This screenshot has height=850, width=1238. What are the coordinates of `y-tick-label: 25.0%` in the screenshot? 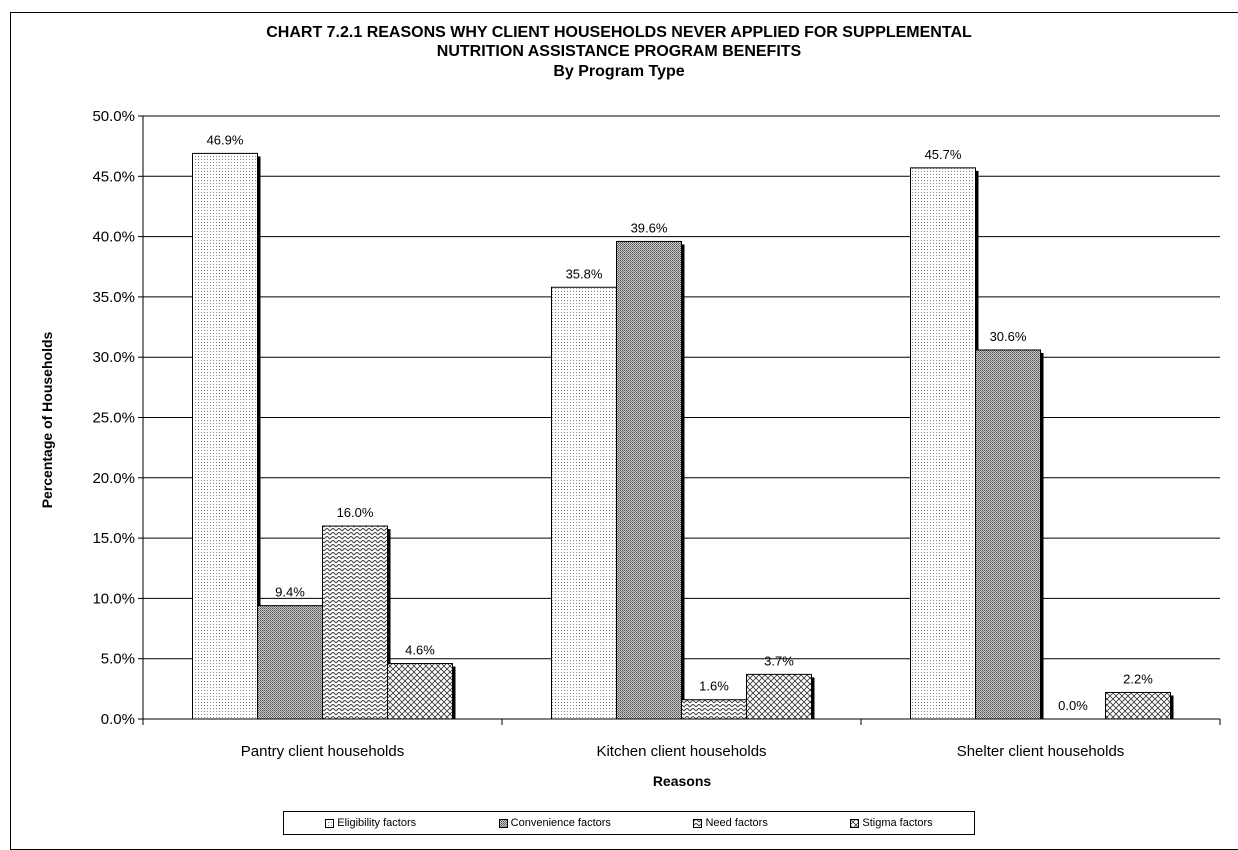 It's located at (113, 418).